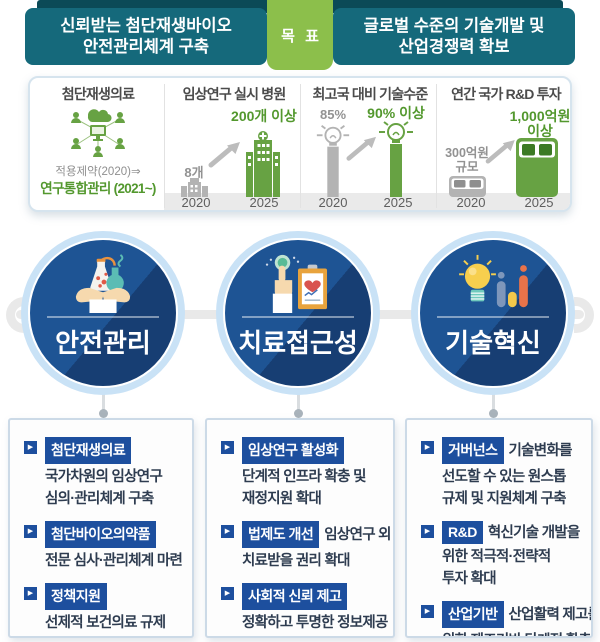  Describe the element at coordinates (504, 477) in the screenshot. I see `item-text: 선도할 수 있는 원스톱` at that location.